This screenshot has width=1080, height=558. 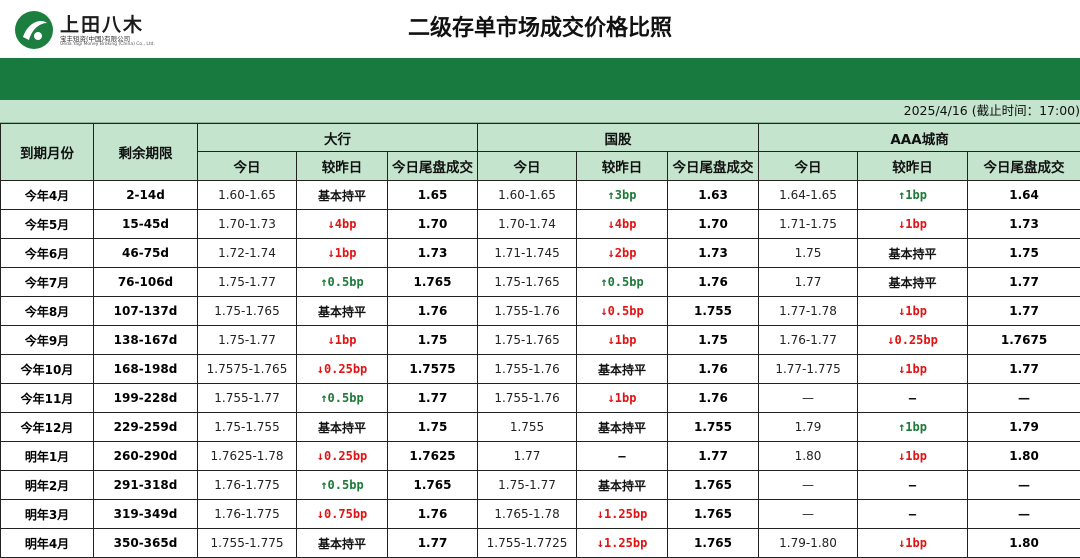 I want to click on header-group-joint-stock: 国股, so click(x=618, y=138).